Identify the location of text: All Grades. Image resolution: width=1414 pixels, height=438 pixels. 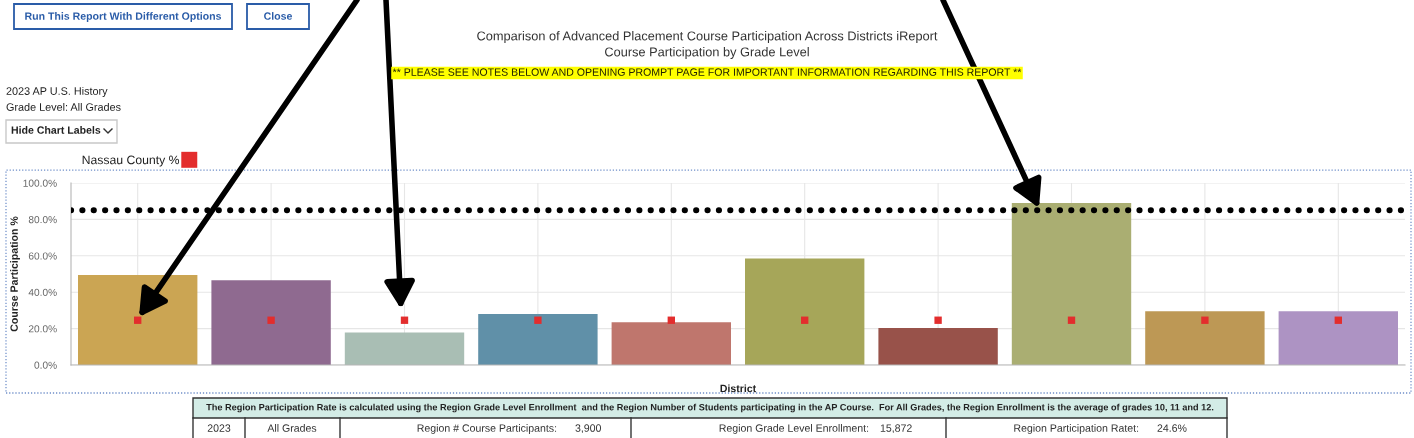
(292, 428).